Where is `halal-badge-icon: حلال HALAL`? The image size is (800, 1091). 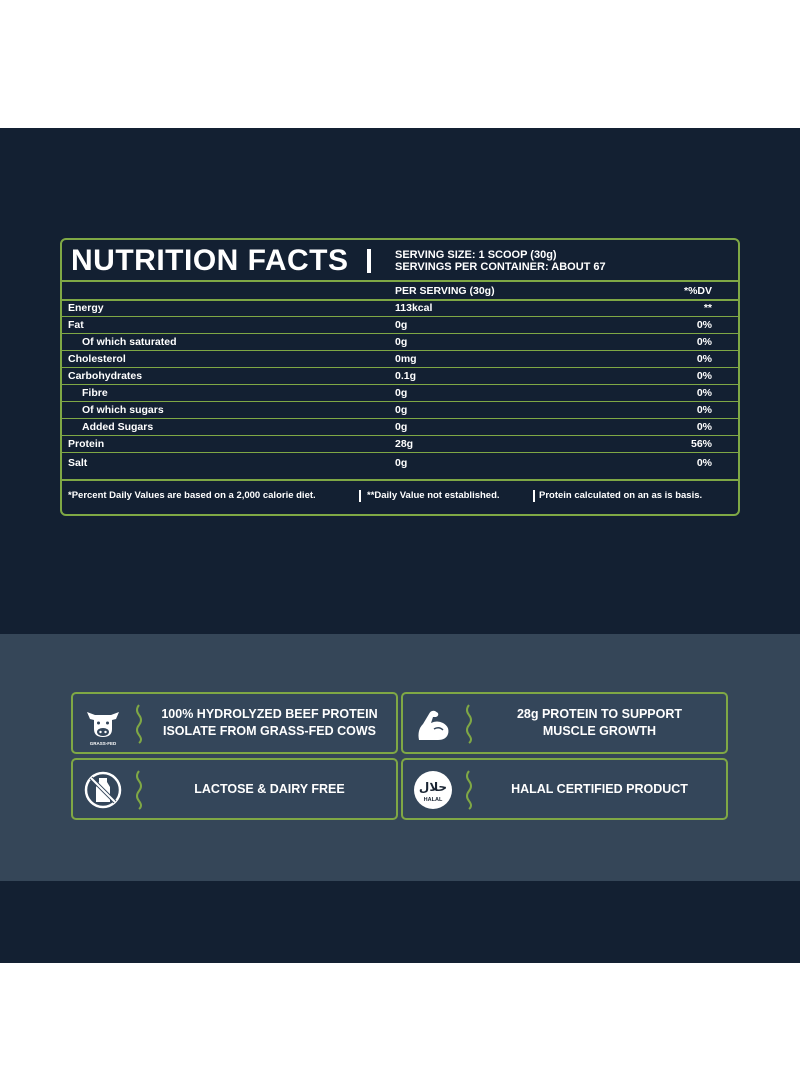 halal-badge-icon: حلال HALAL is located at coordinates (433, 790).